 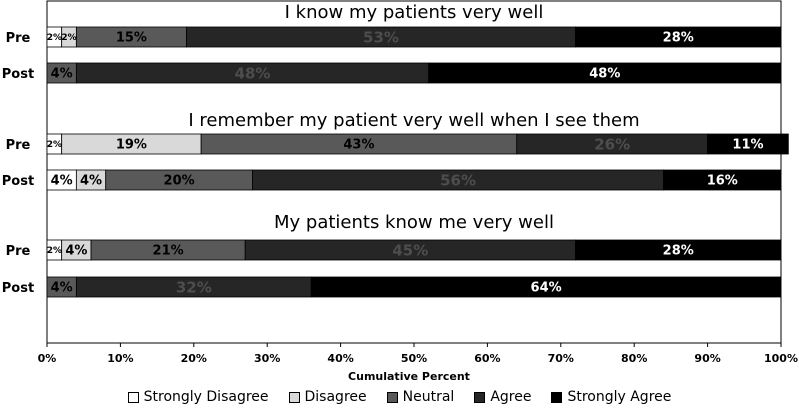 What do you see at coordinates (409, 376) in the screenshot?
I see `x-axis-label: Cumulative Percent` at bounding box center [409, 376].